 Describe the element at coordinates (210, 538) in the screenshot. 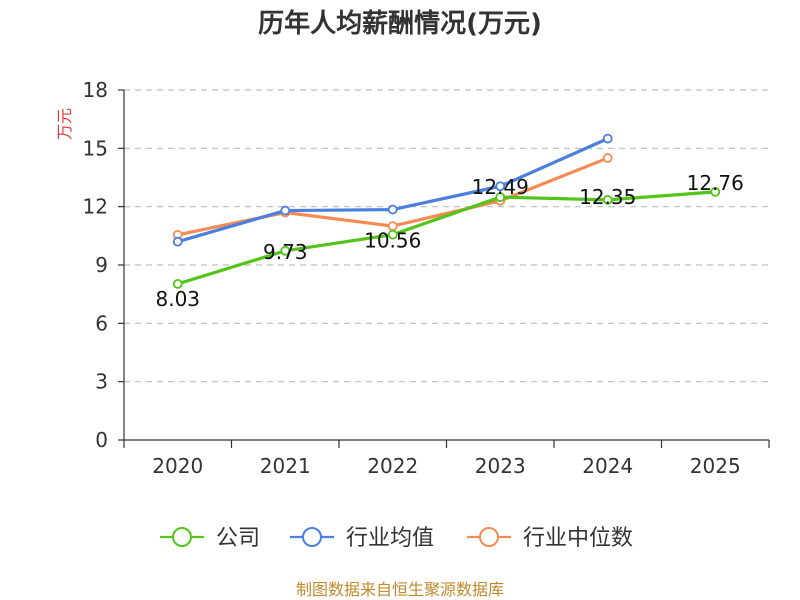

I see `legend-item-0: 公司` at that location.